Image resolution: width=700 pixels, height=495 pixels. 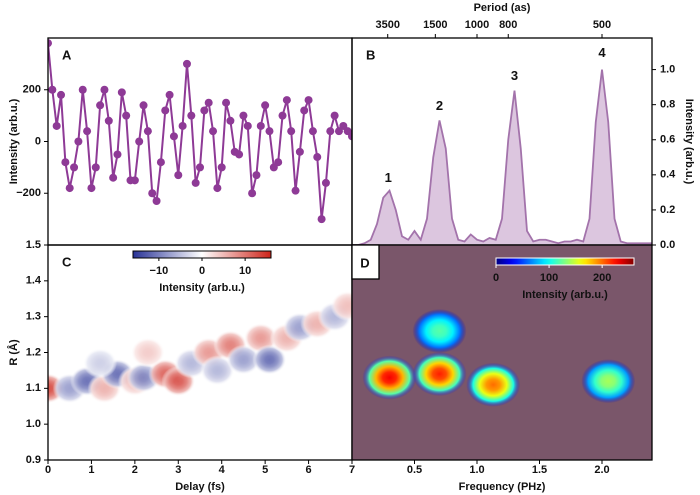 I want to click on x-tick-label: 0.5, so click(x=414, y=470).